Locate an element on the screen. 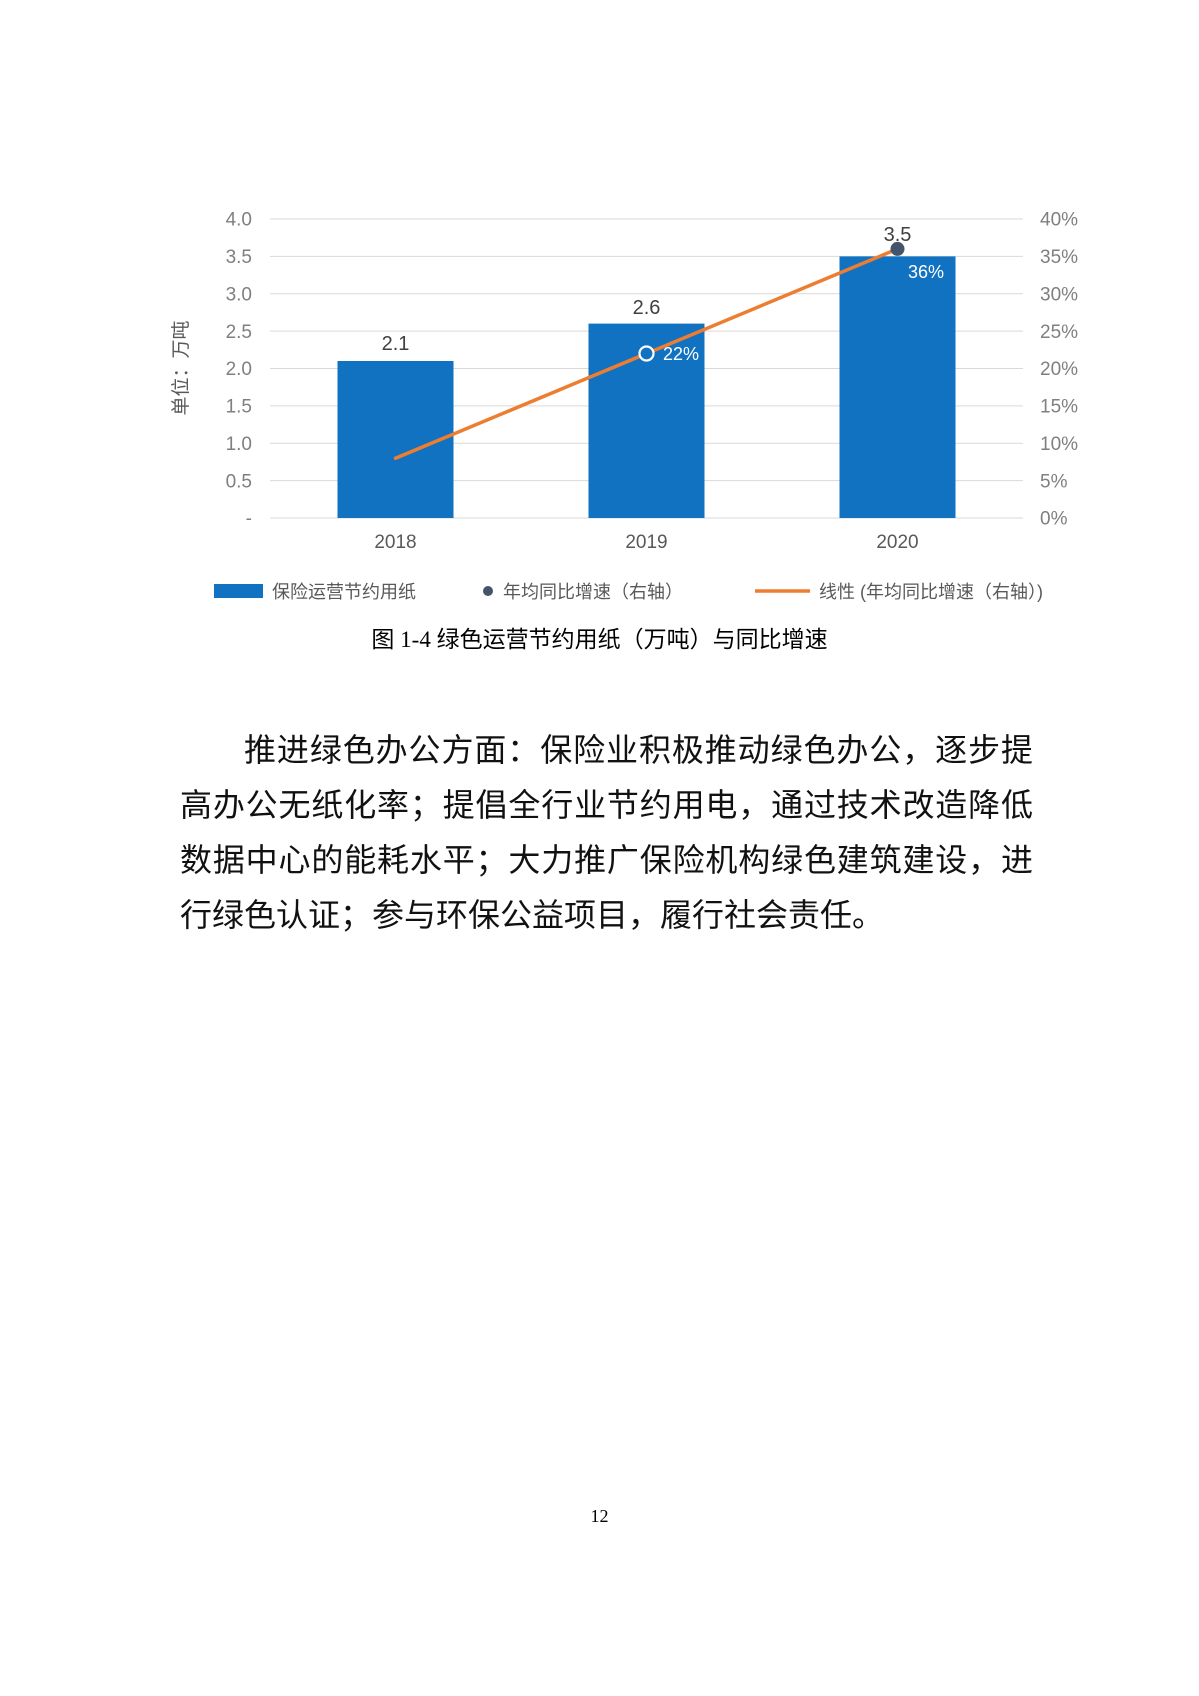 This screenshot has height=1696, width=1199. bar-label-2018: 2.1 is located at coordinates (396, 344).